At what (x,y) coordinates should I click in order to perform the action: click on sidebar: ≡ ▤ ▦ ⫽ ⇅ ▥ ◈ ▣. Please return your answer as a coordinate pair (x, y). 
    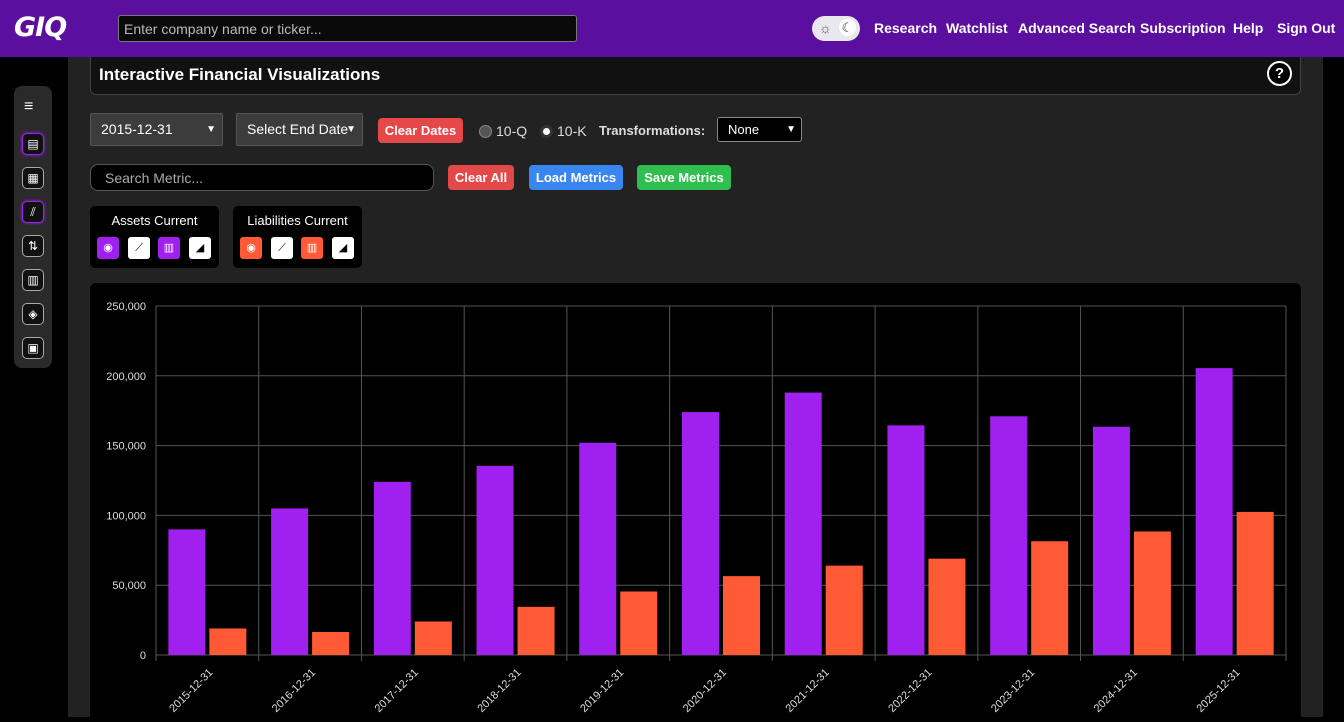
    Looking at the image, I should click on (33, 227).